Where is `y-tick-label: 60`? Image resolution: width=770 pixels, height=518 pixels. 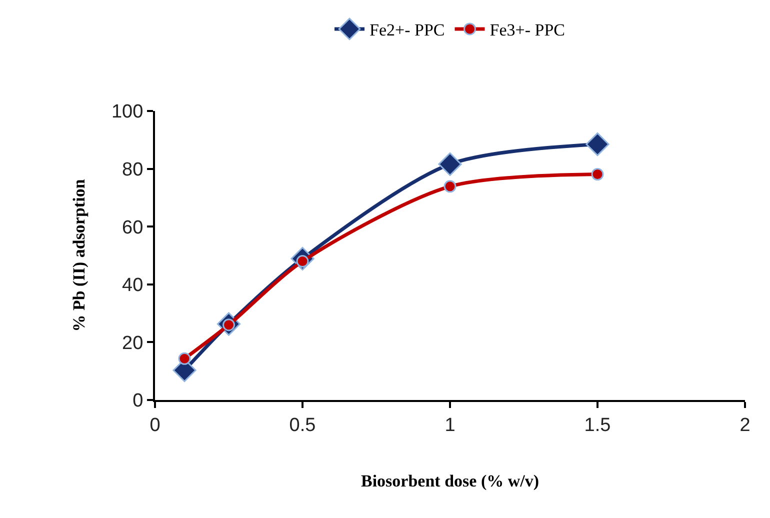
y-tick-label: 60 is located at coordinates (133, 227).